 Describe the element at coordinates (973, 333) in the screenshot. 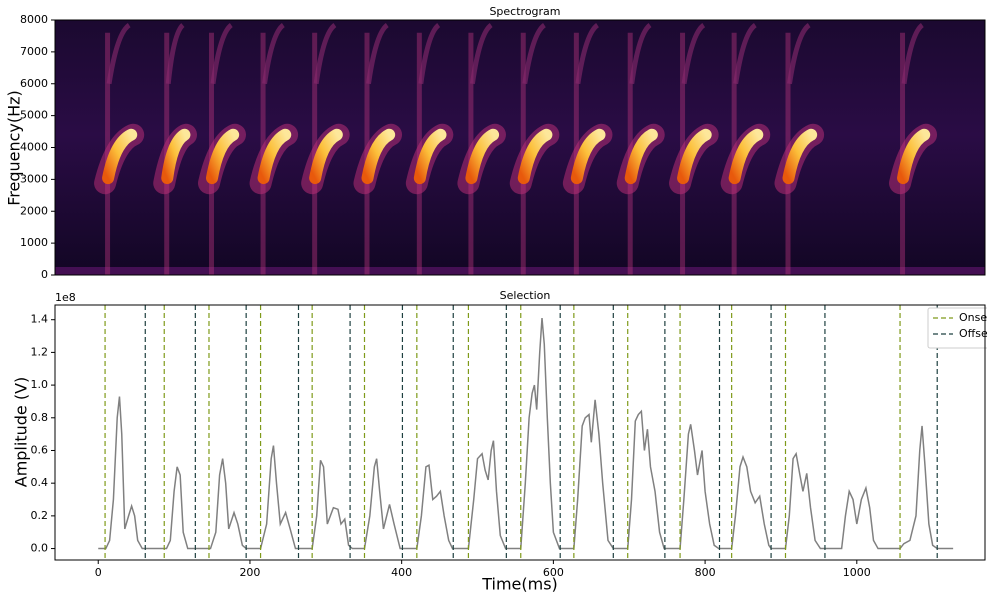

I see `legend-label: Offset` at that location.